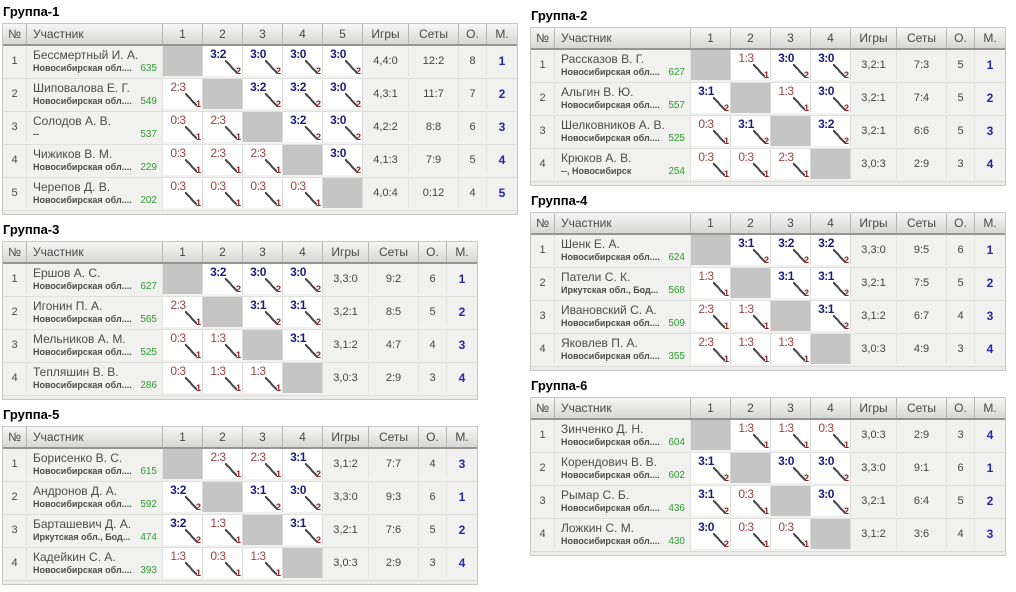 The image size is (1016, 592). Describe the element at coordinates (961, 38) in the screenshot. I see `header-points: О.` at that location.